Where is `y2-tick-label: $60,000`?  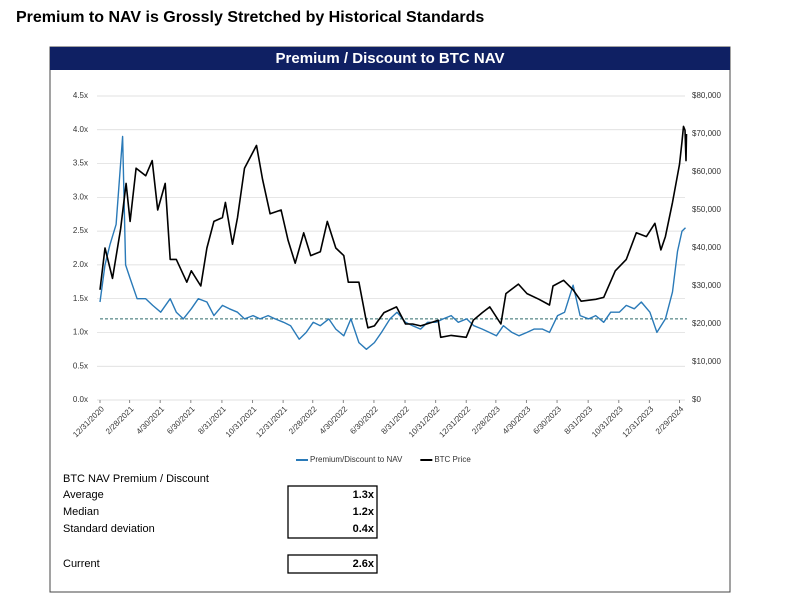 y2-tick-label: $60,000 is located at coordinates (706, 171).